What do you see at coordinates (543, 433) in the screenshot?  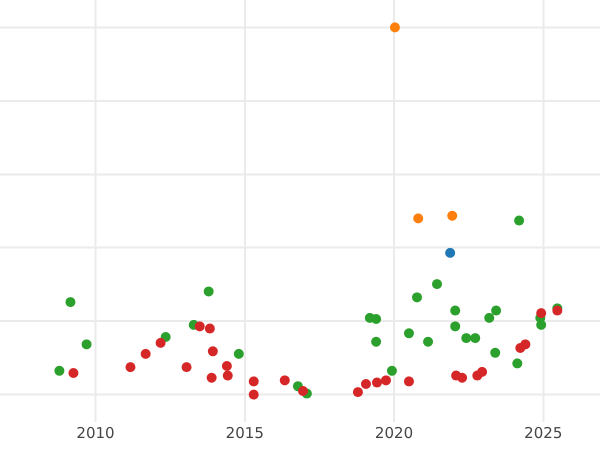 I see `x-tick-label: 2025` at bounding box center [543, 433].